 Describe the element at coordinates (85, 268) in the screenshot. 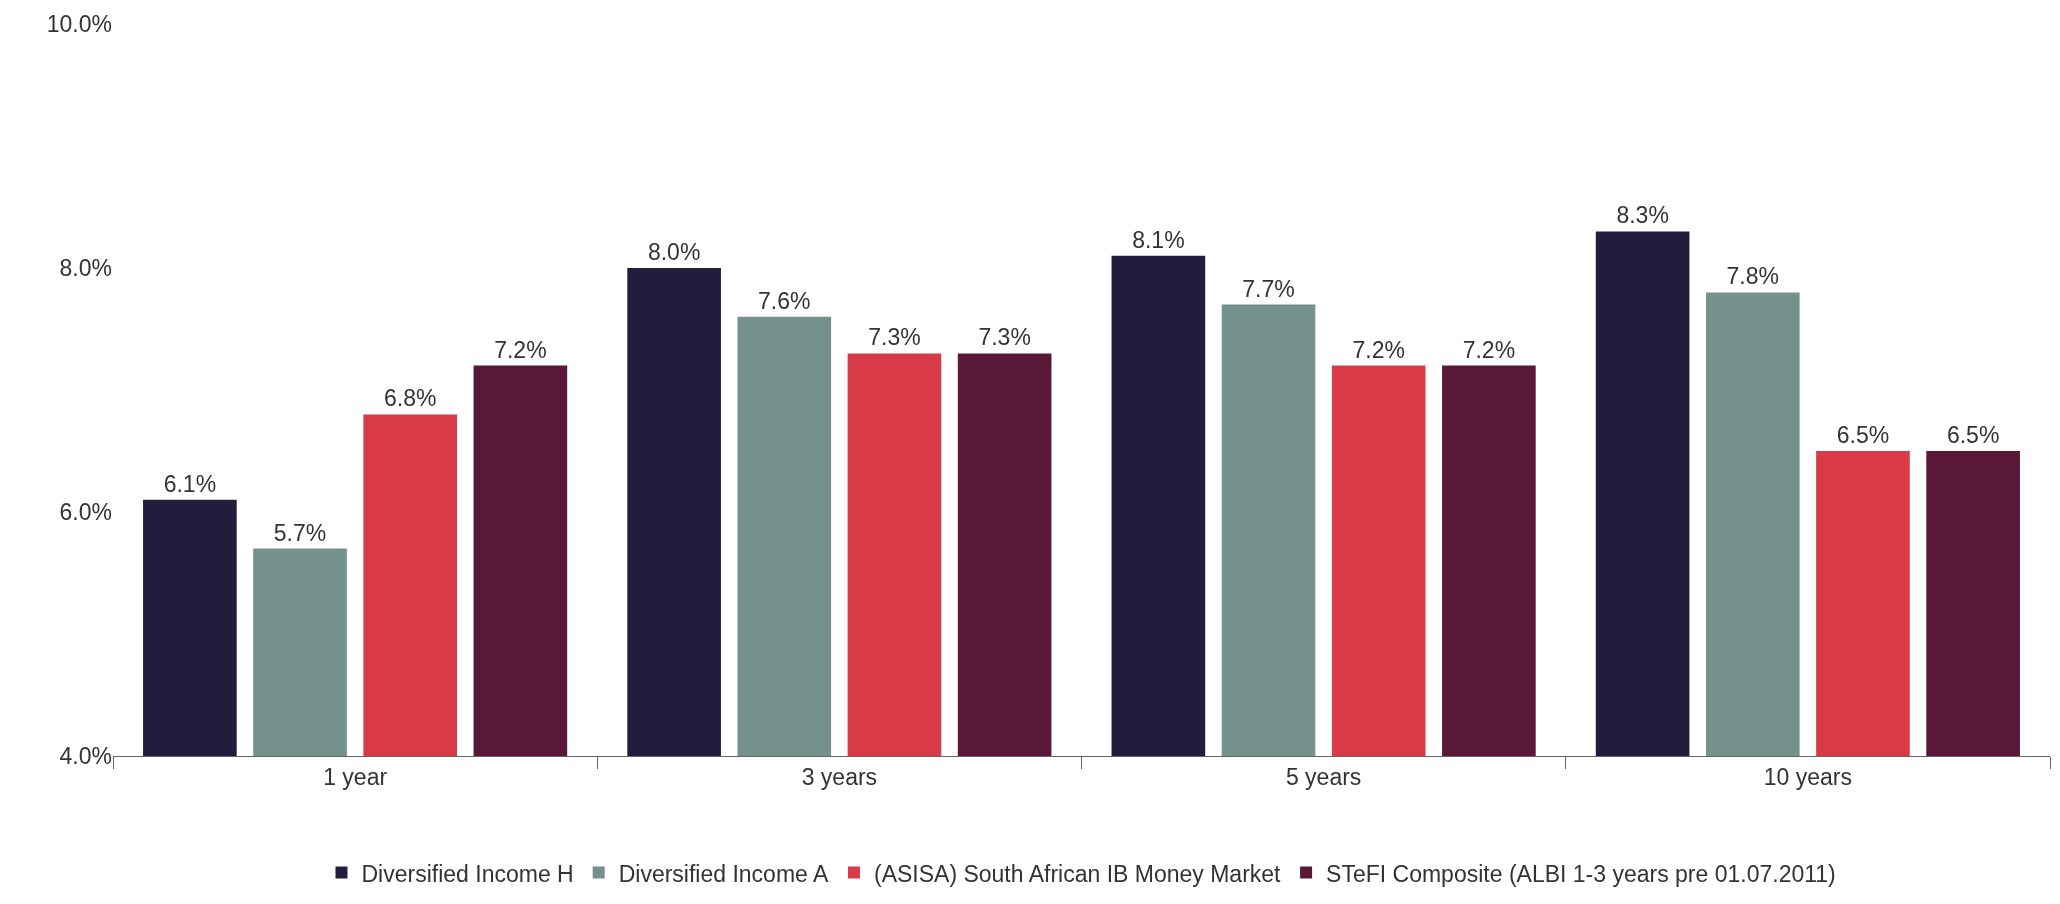

I see `y-tick-label: 8.0%` at that location.